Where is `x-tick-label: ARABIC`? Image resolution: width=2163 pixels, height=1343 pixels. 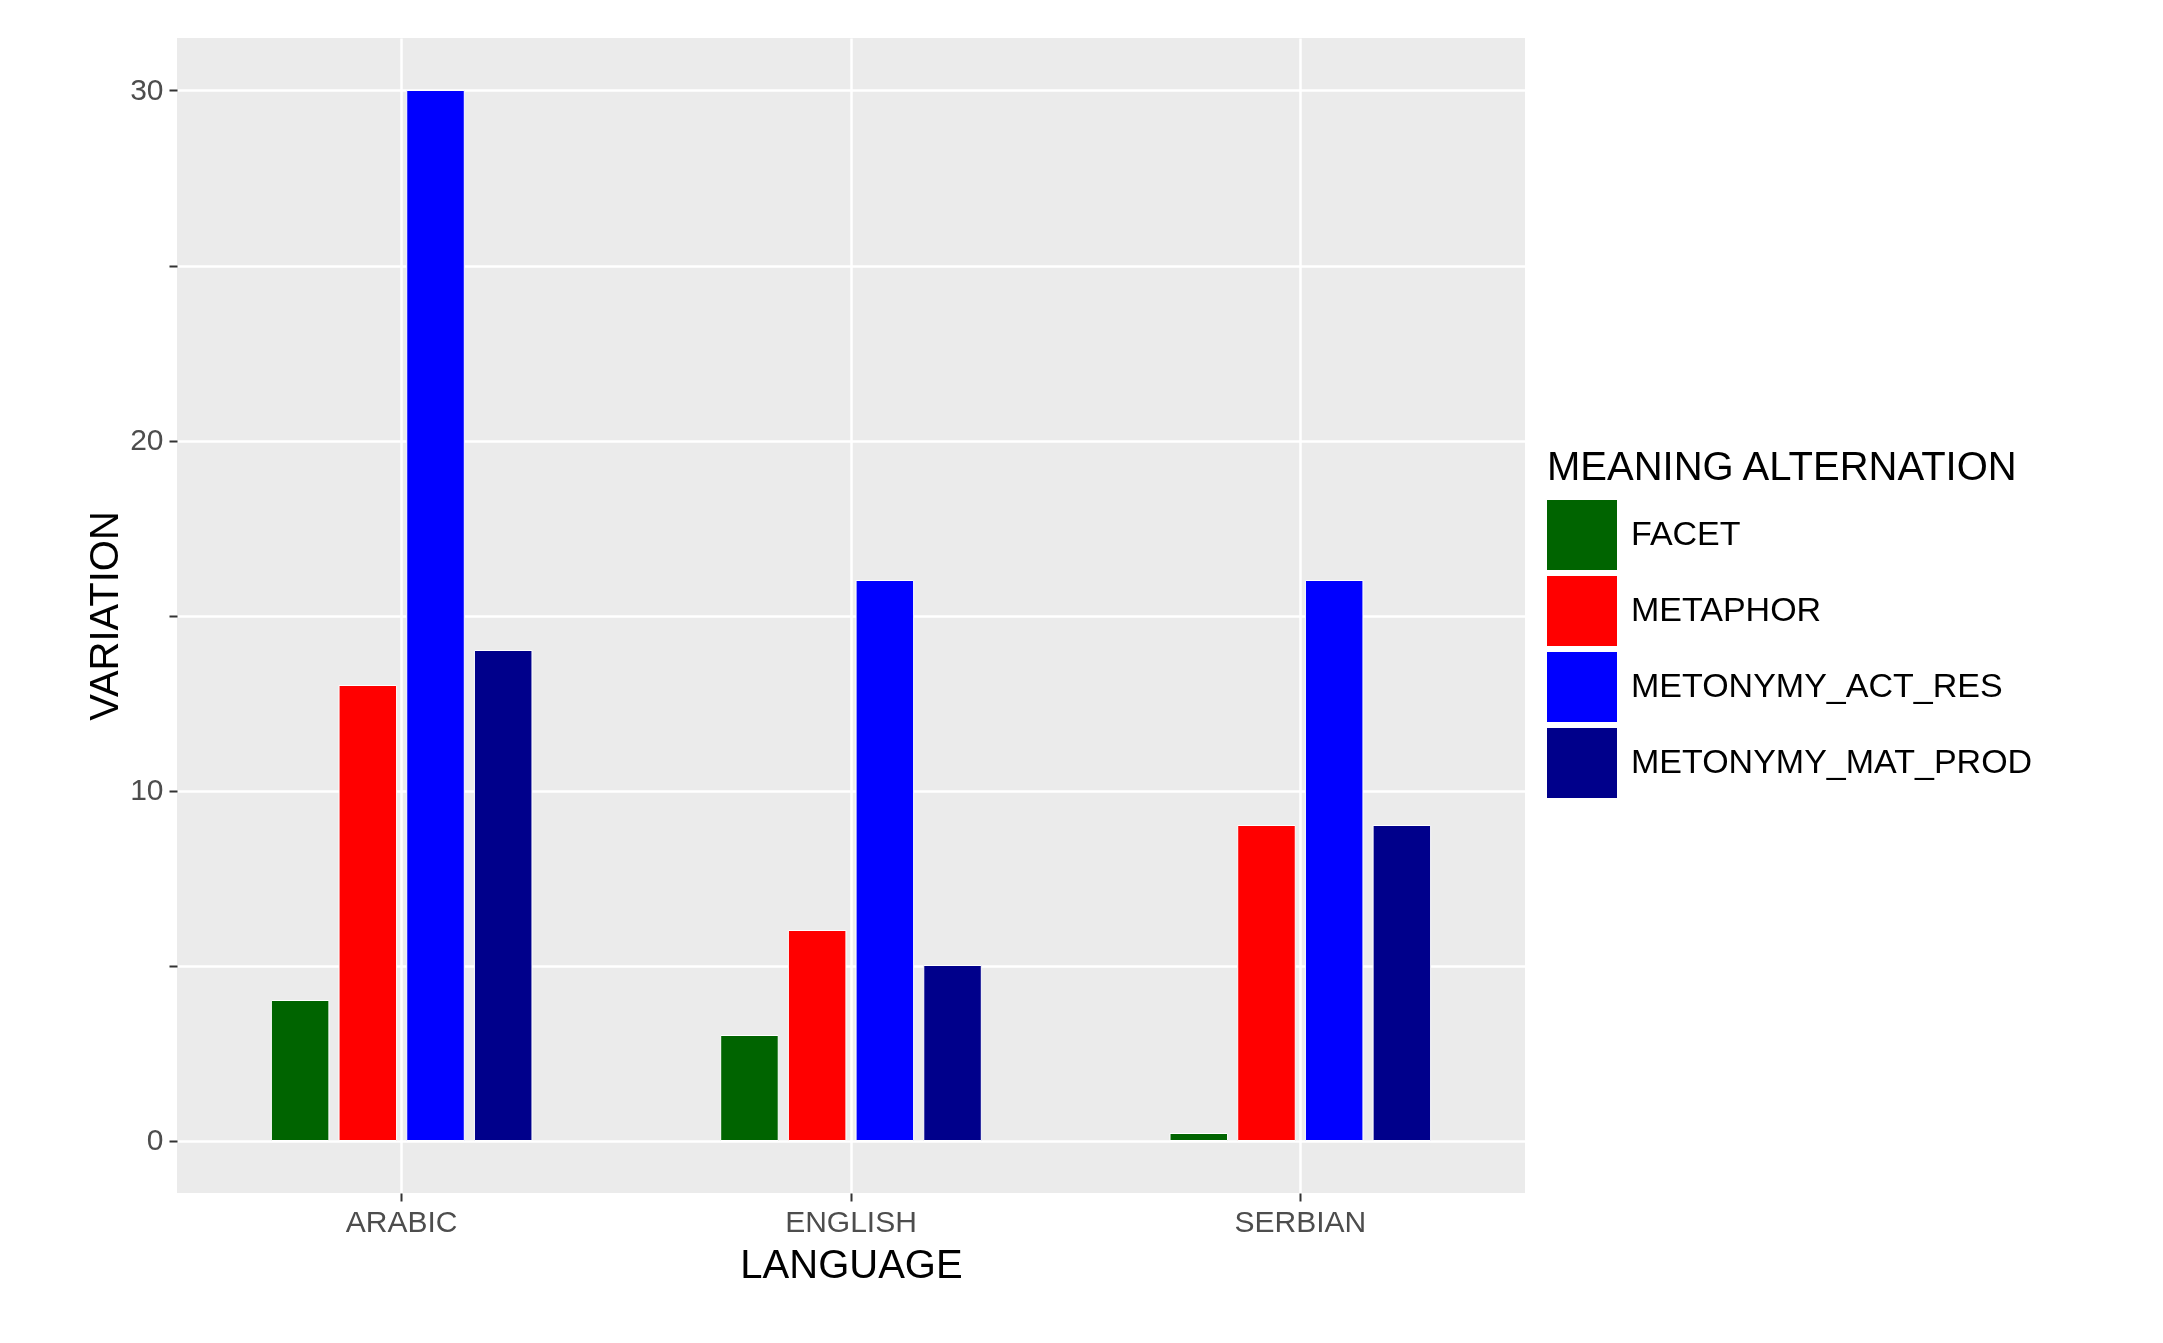
x-tick-label: ARABIC is located at coordinates (401, 1221).